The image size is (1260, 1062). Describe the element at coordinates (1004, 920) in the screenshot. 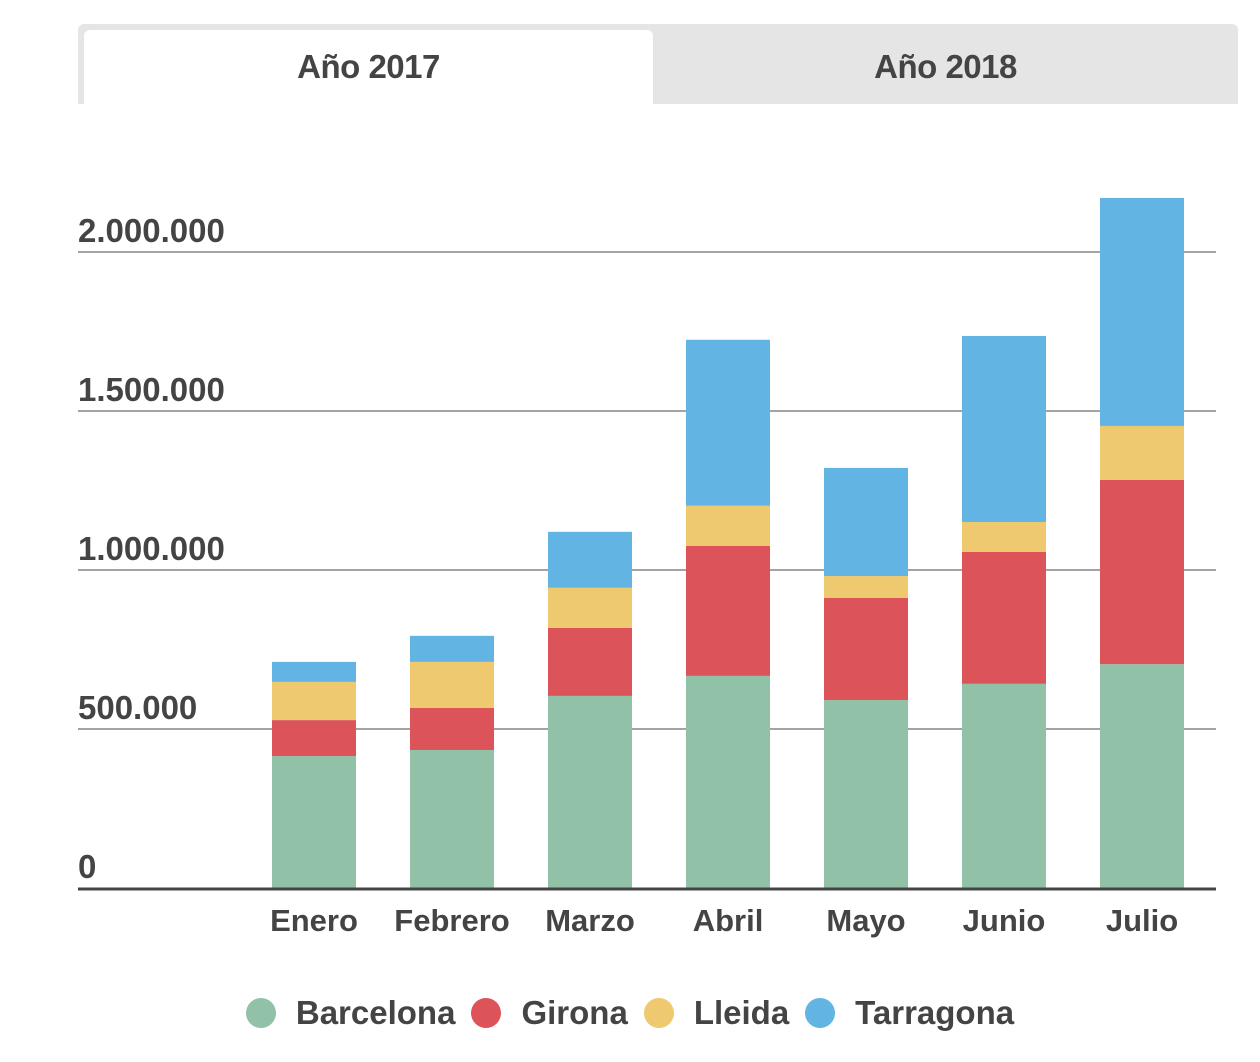

I see `x-tick-label: Junio` at that location.